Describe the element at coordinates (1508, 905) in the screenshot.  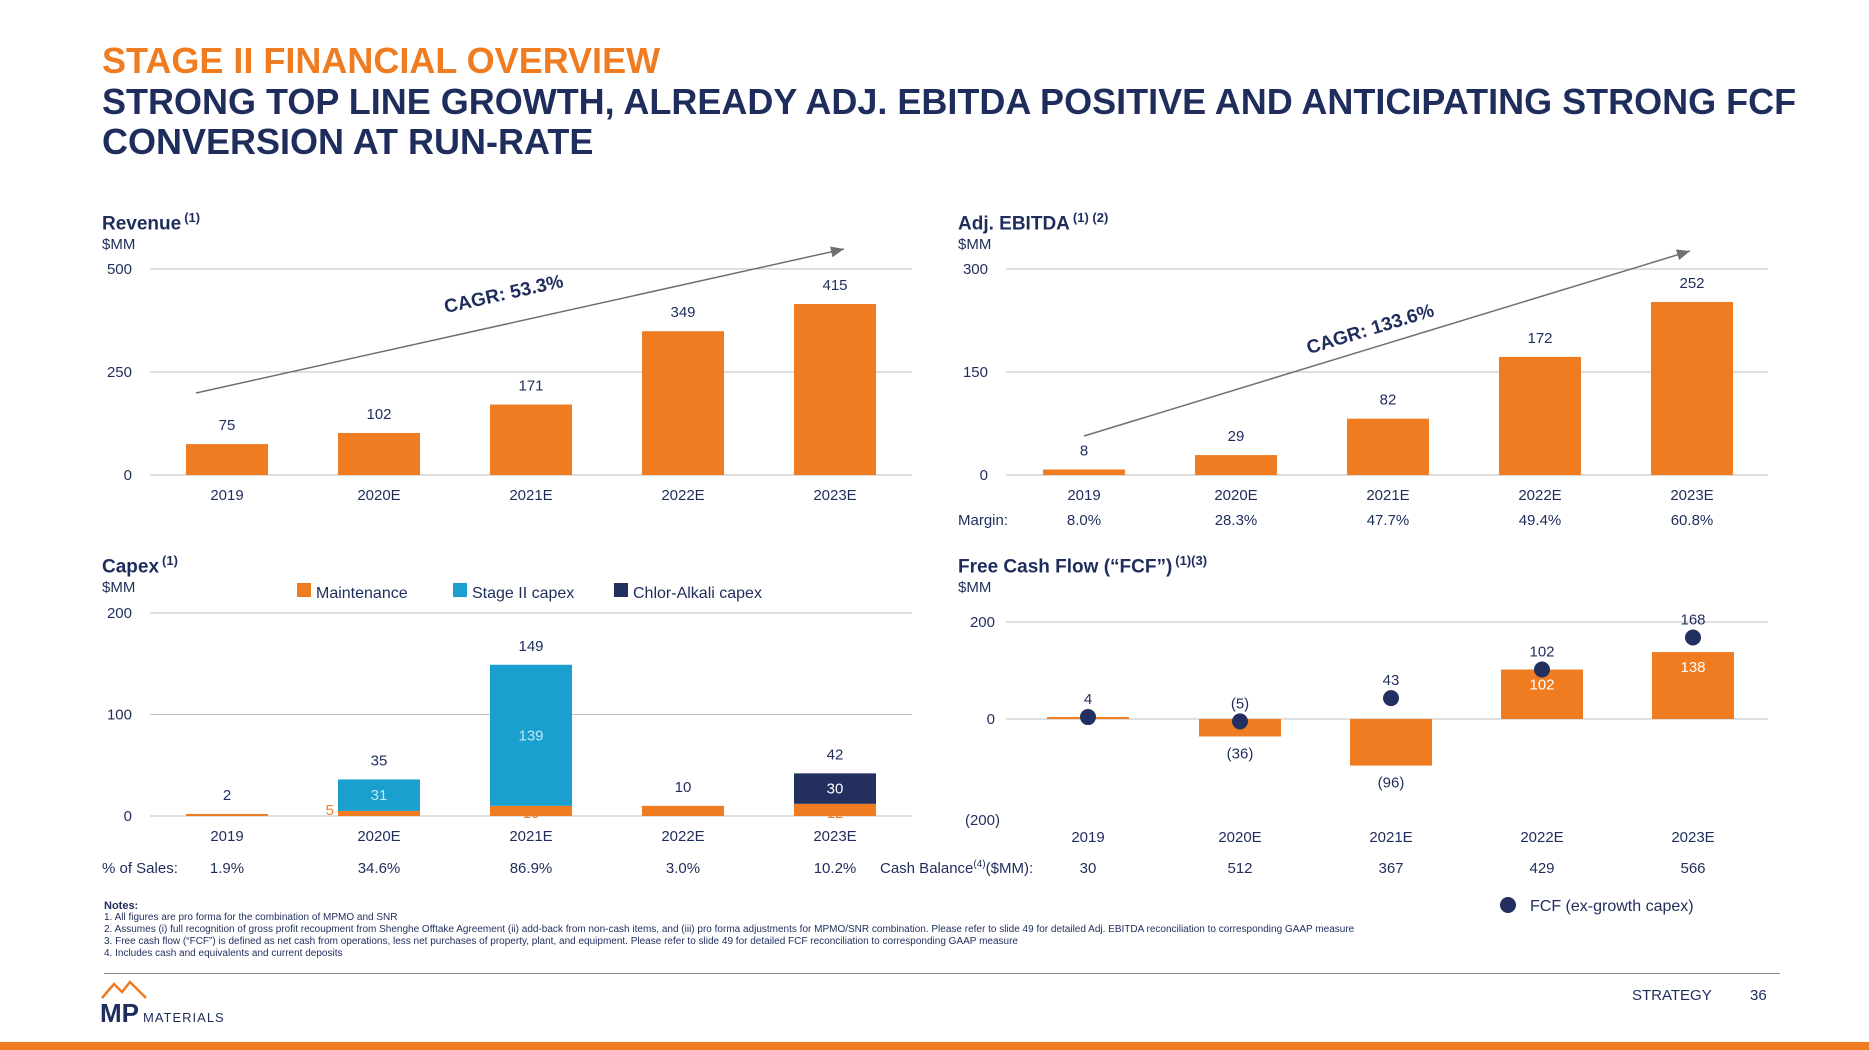
I see `fcf-legend-dot` at that location.